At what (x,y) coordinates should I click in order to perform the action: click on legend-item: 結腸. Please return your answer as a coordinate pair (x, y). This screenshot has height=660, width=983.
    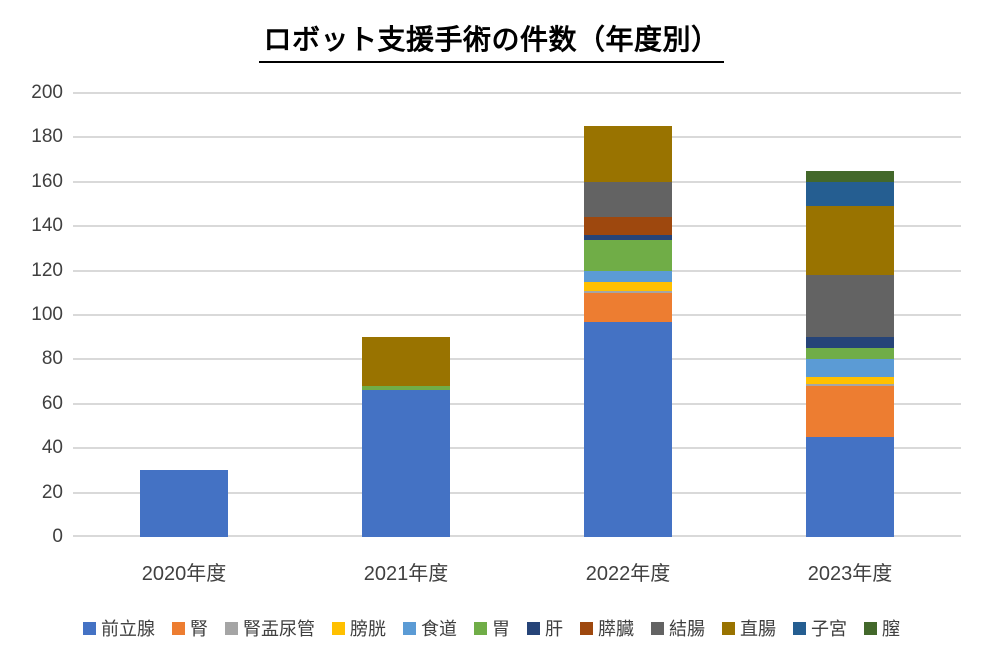
    Looking at the image, I should click on (678, 628).